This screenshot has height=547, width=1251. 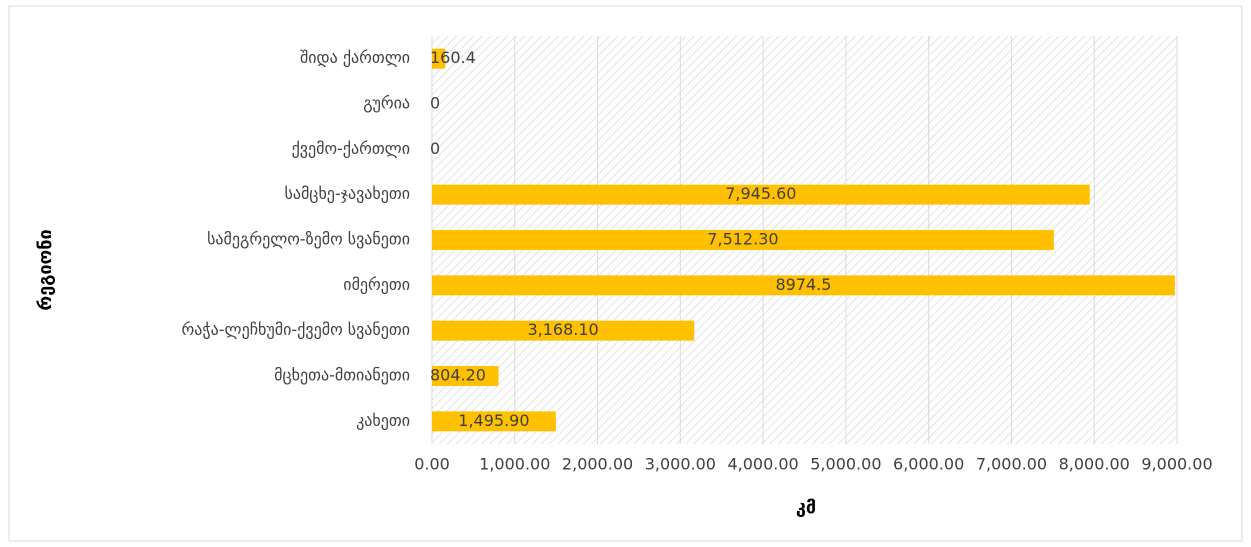 What do you see at coordinates (1094, 464) in the screenshot?
I see `x-tick-label: 8,000.00` at bounding box center [1094, 464].